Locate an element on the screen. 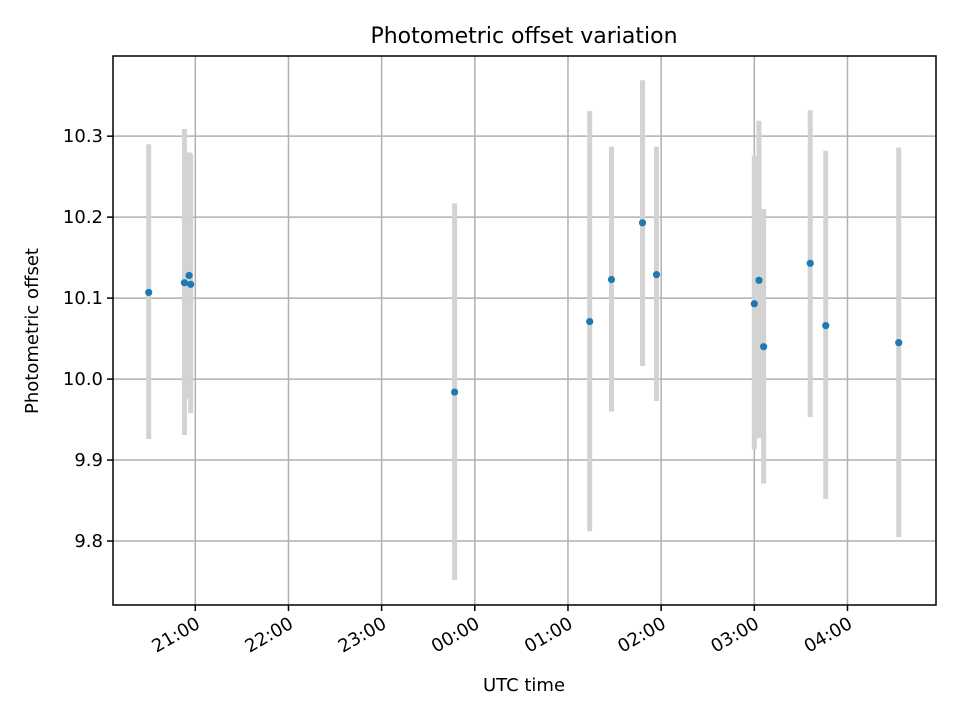 This screenshot has height=720, width=960. y-axis-label: Photometric offset is located at coordinates (32, 331).